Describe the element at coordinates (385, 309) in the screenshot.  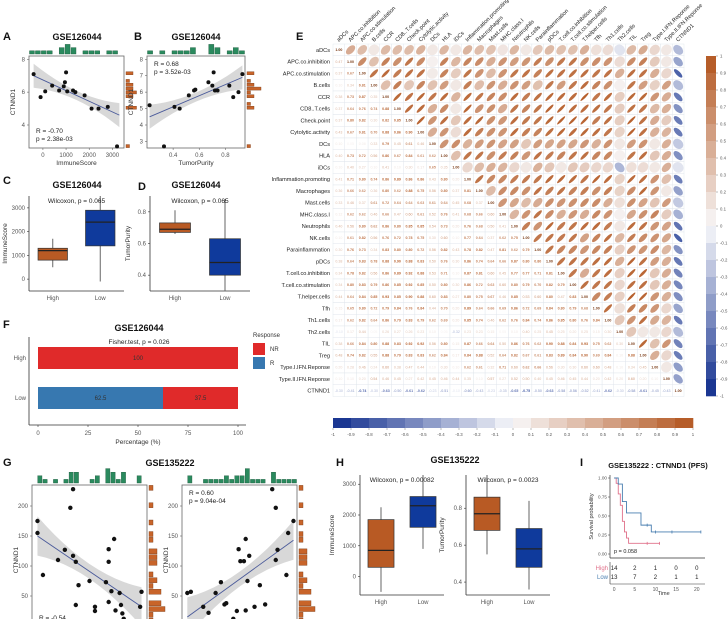
I see `correlation-value: 0.79` at that location.